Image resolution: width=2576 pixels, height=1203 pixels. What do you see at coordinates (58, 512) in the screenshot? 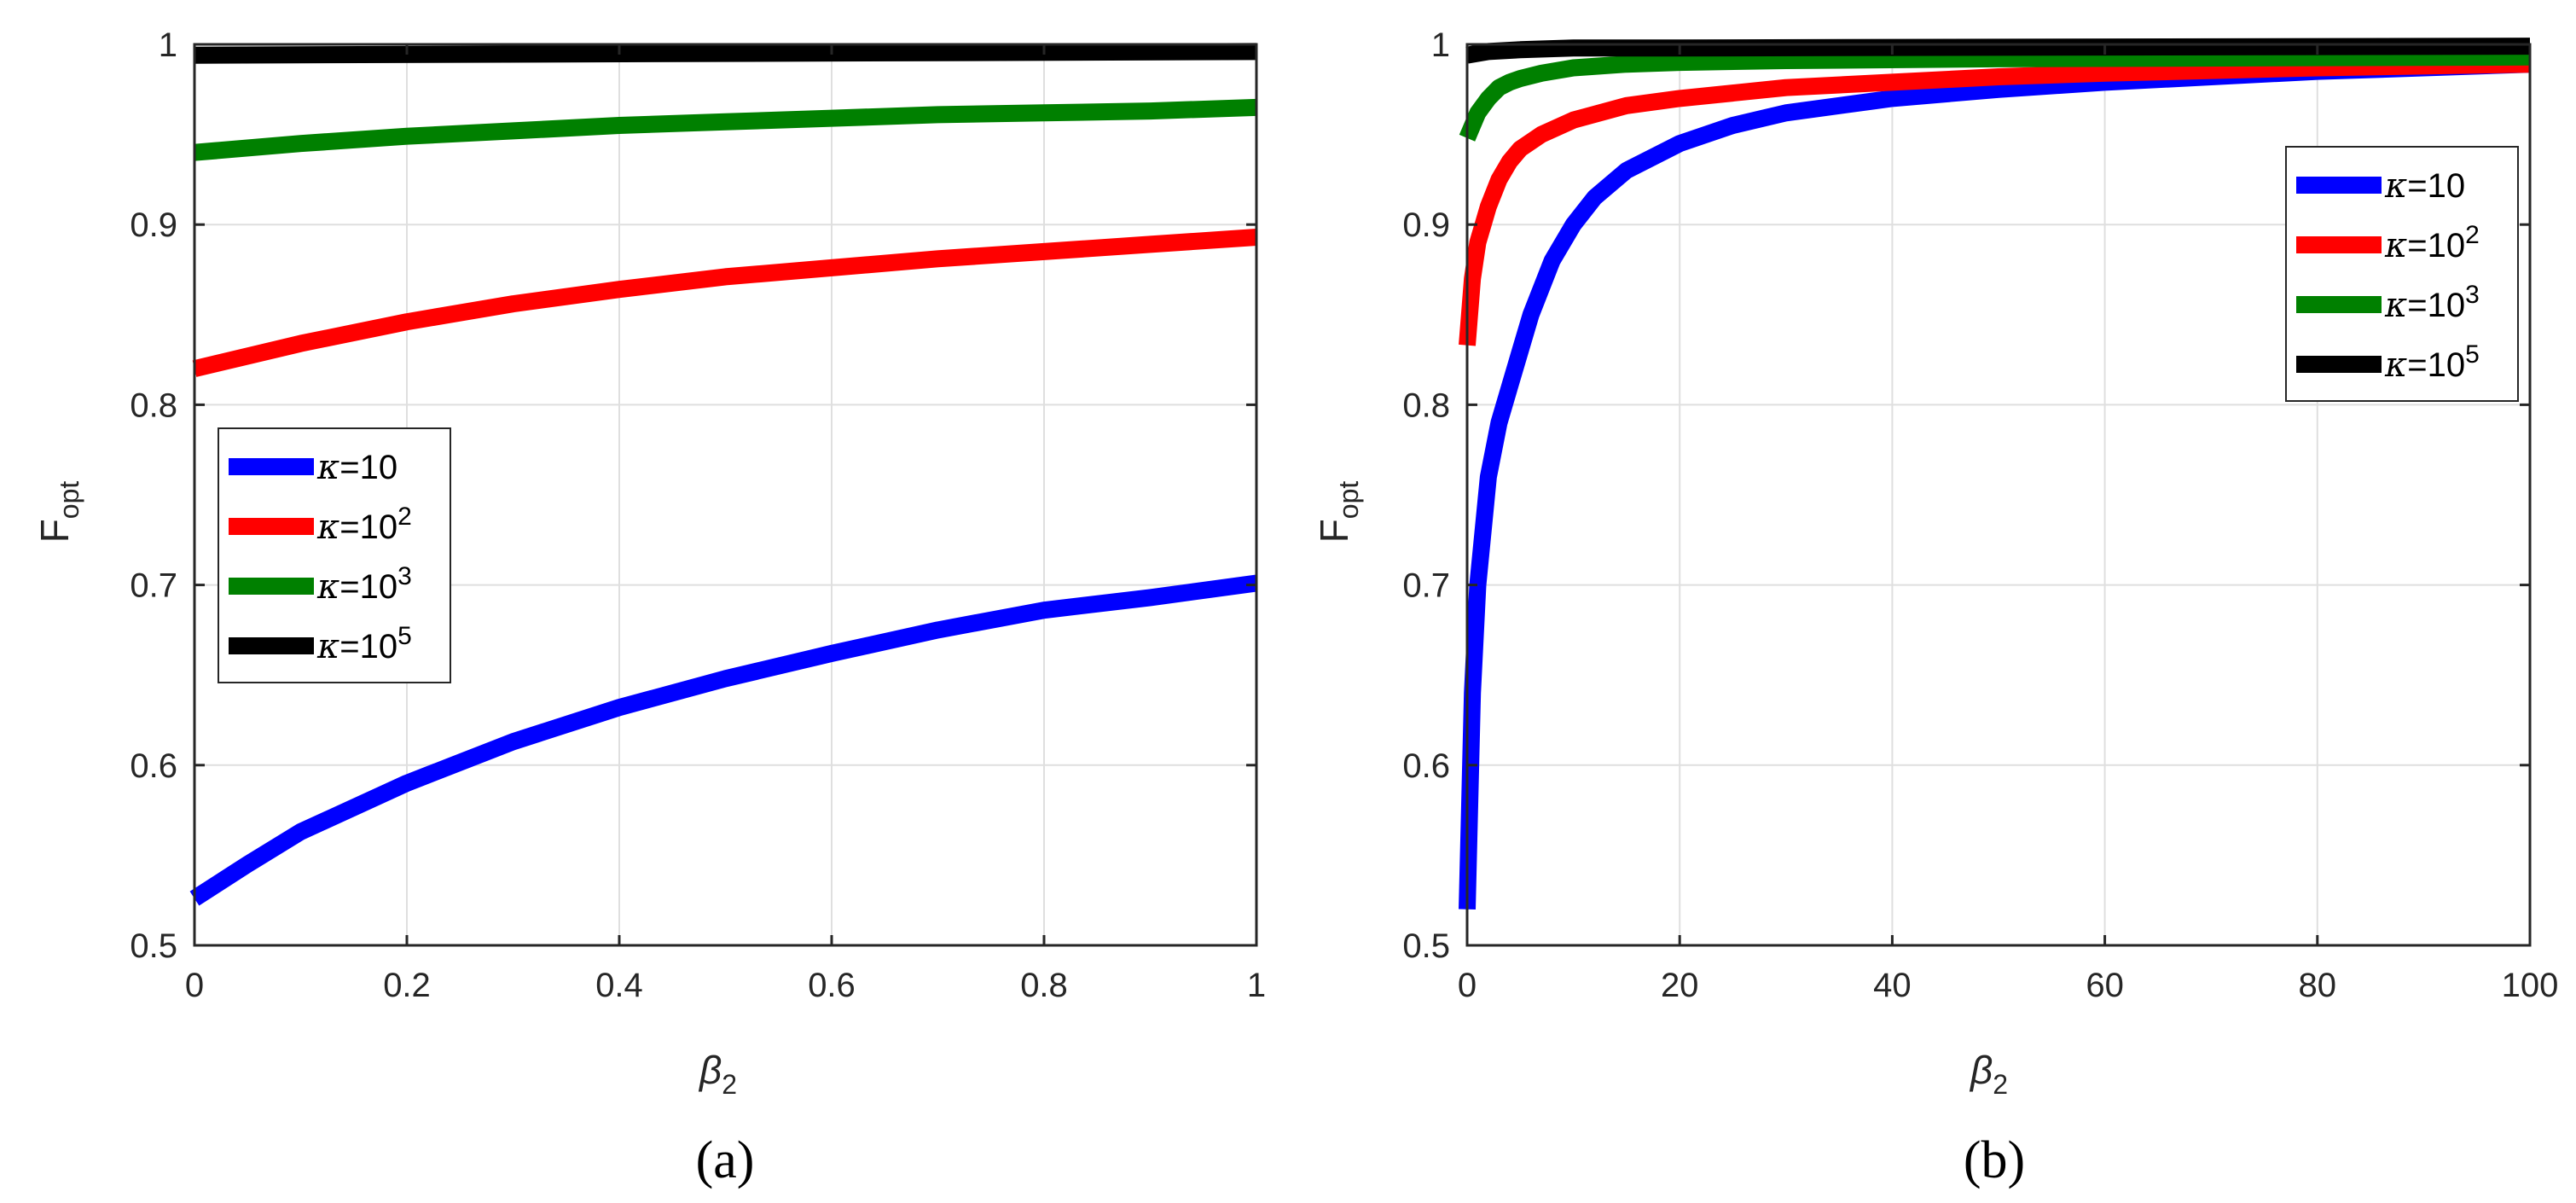
I see `panel-a-y-axis-label: Fopt` at bounding box center [58, 512].